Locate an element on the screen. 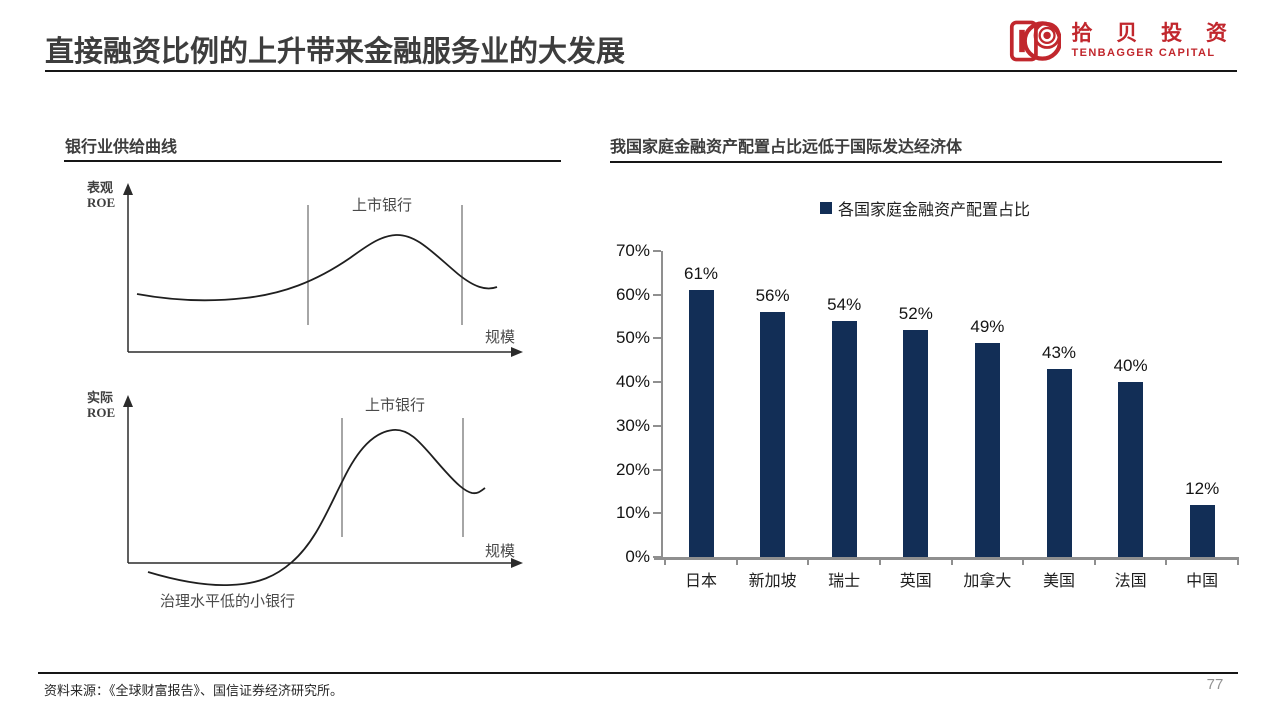 The height and width of the screenshot is (716, 1280). tenbagger-logo-icon is located at coordinates (1036, 41).